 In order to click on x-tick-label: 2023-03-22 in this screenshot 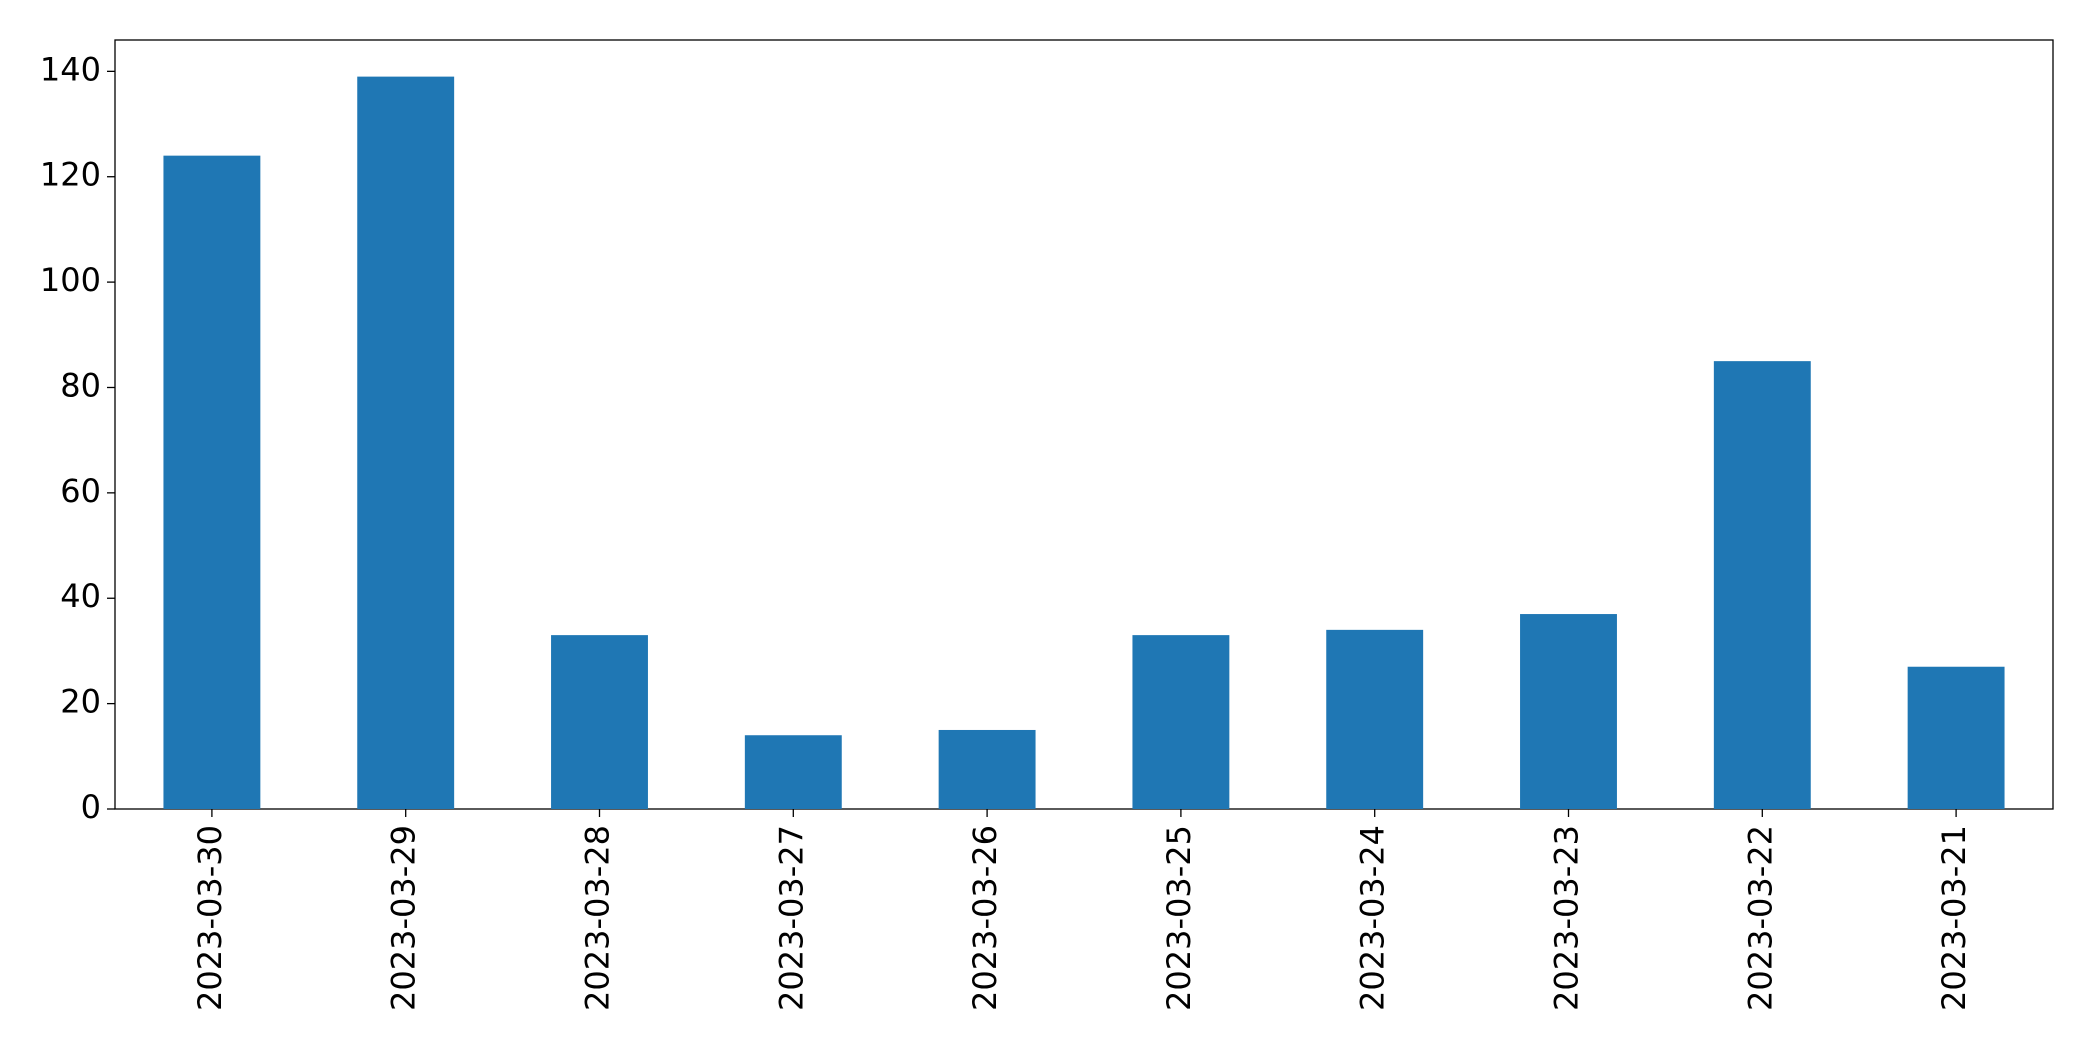, I will do `click(1760, 918)`.